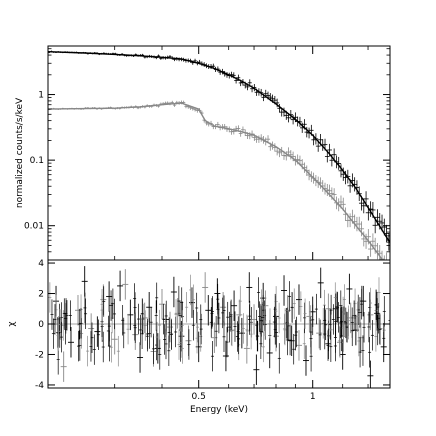  Describe the element at coordinates (39, 355) in the screenshot. I see `residual-ytick-label-1: -2` at that location.